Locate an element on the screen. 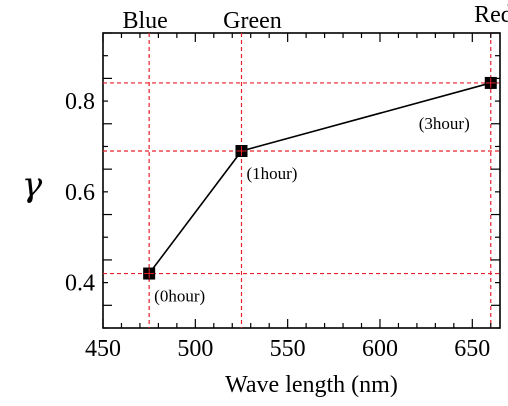  y-axis-label: γ is located at coordinates (32, 185).